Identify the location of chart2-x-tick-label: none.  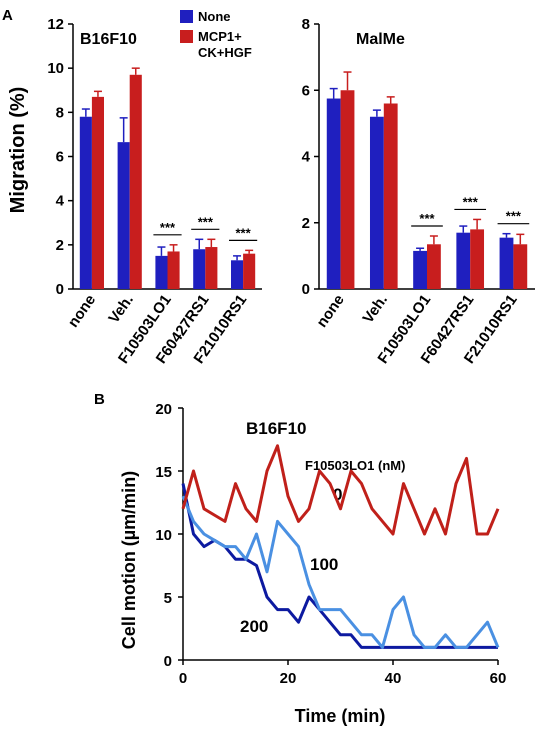
(330, 311).